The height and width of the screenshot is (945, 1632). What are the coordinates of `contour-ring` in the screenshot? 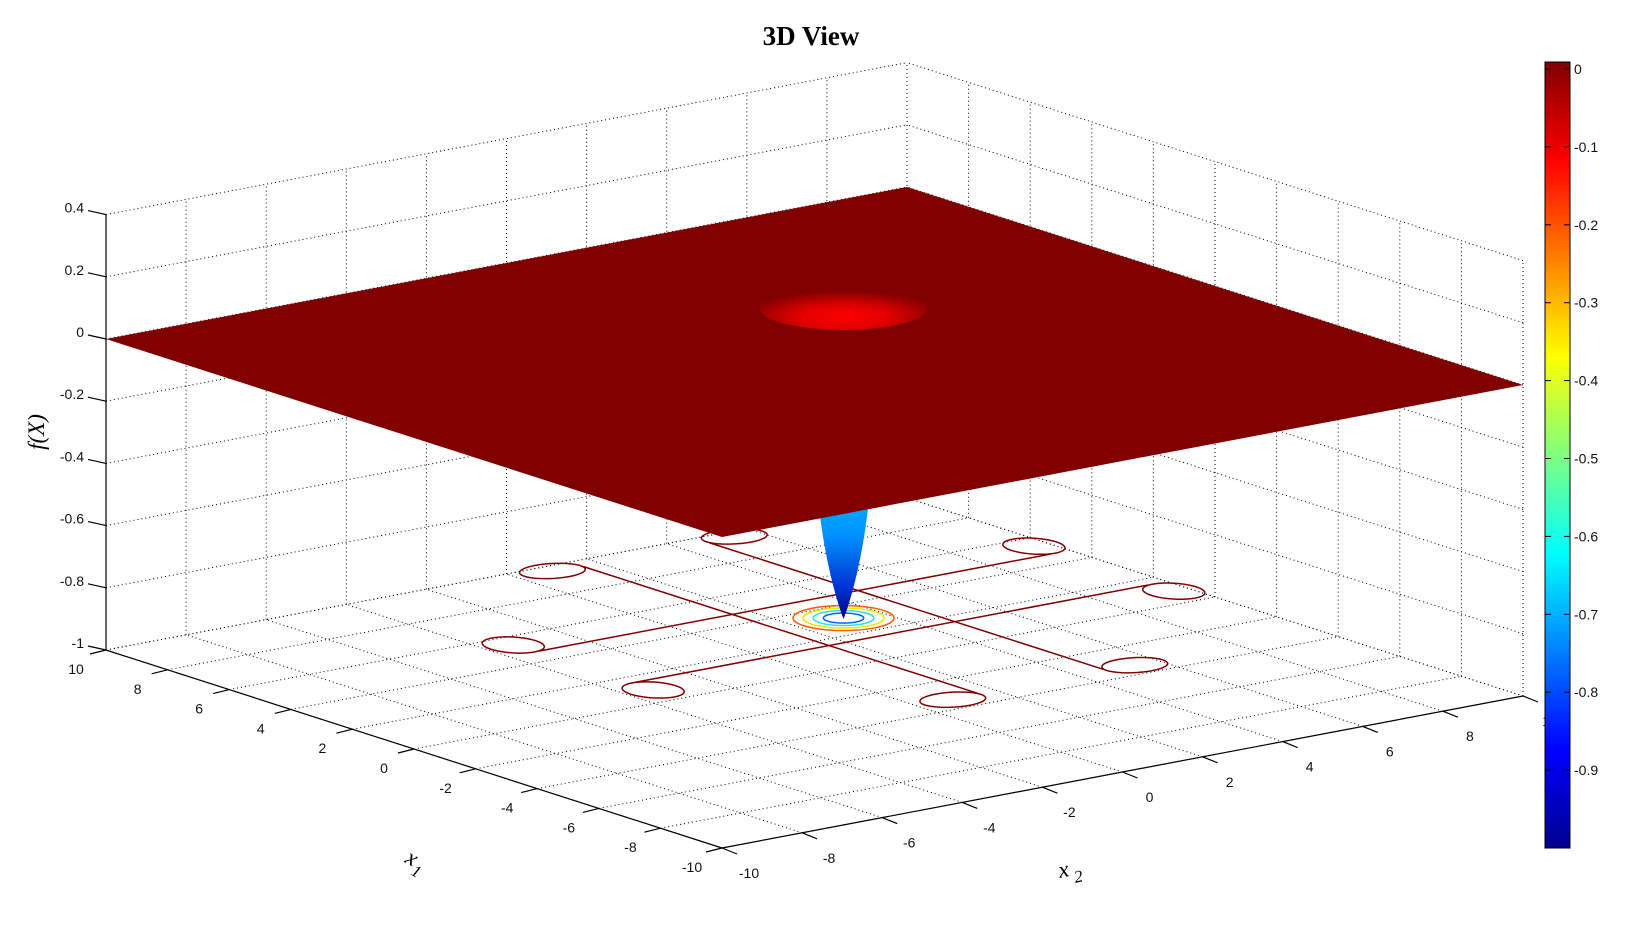 It's located at (843, 618).